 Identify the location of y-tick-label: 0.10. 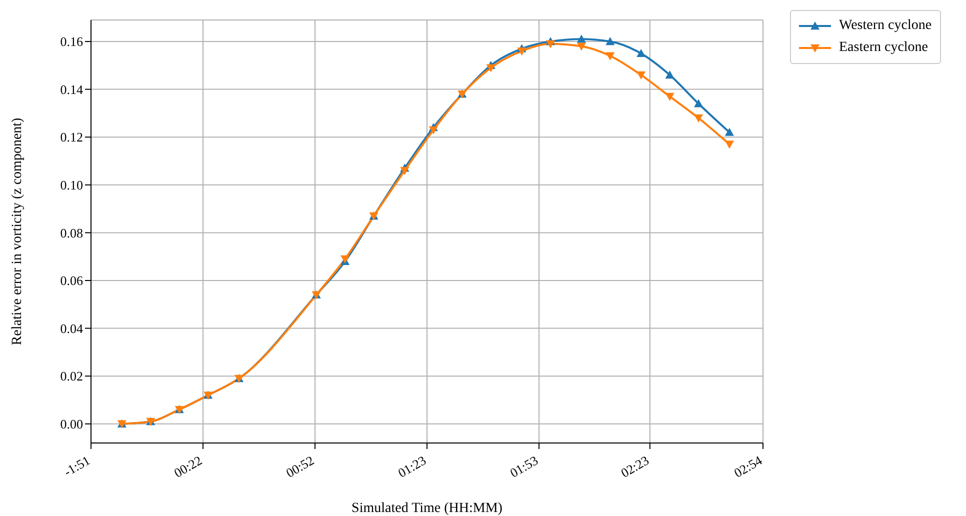
(71, 185).